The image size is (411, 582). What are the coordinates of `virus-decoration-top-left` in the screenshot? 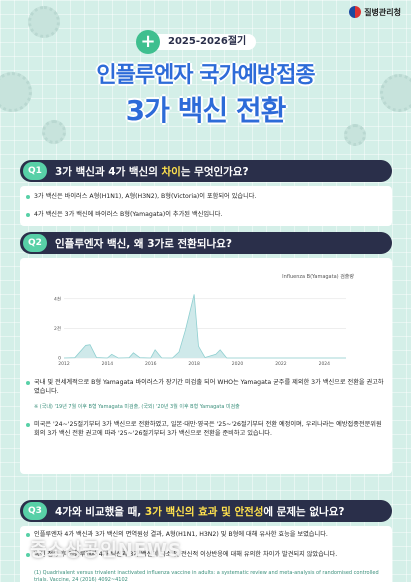 It's located at (44, 22).